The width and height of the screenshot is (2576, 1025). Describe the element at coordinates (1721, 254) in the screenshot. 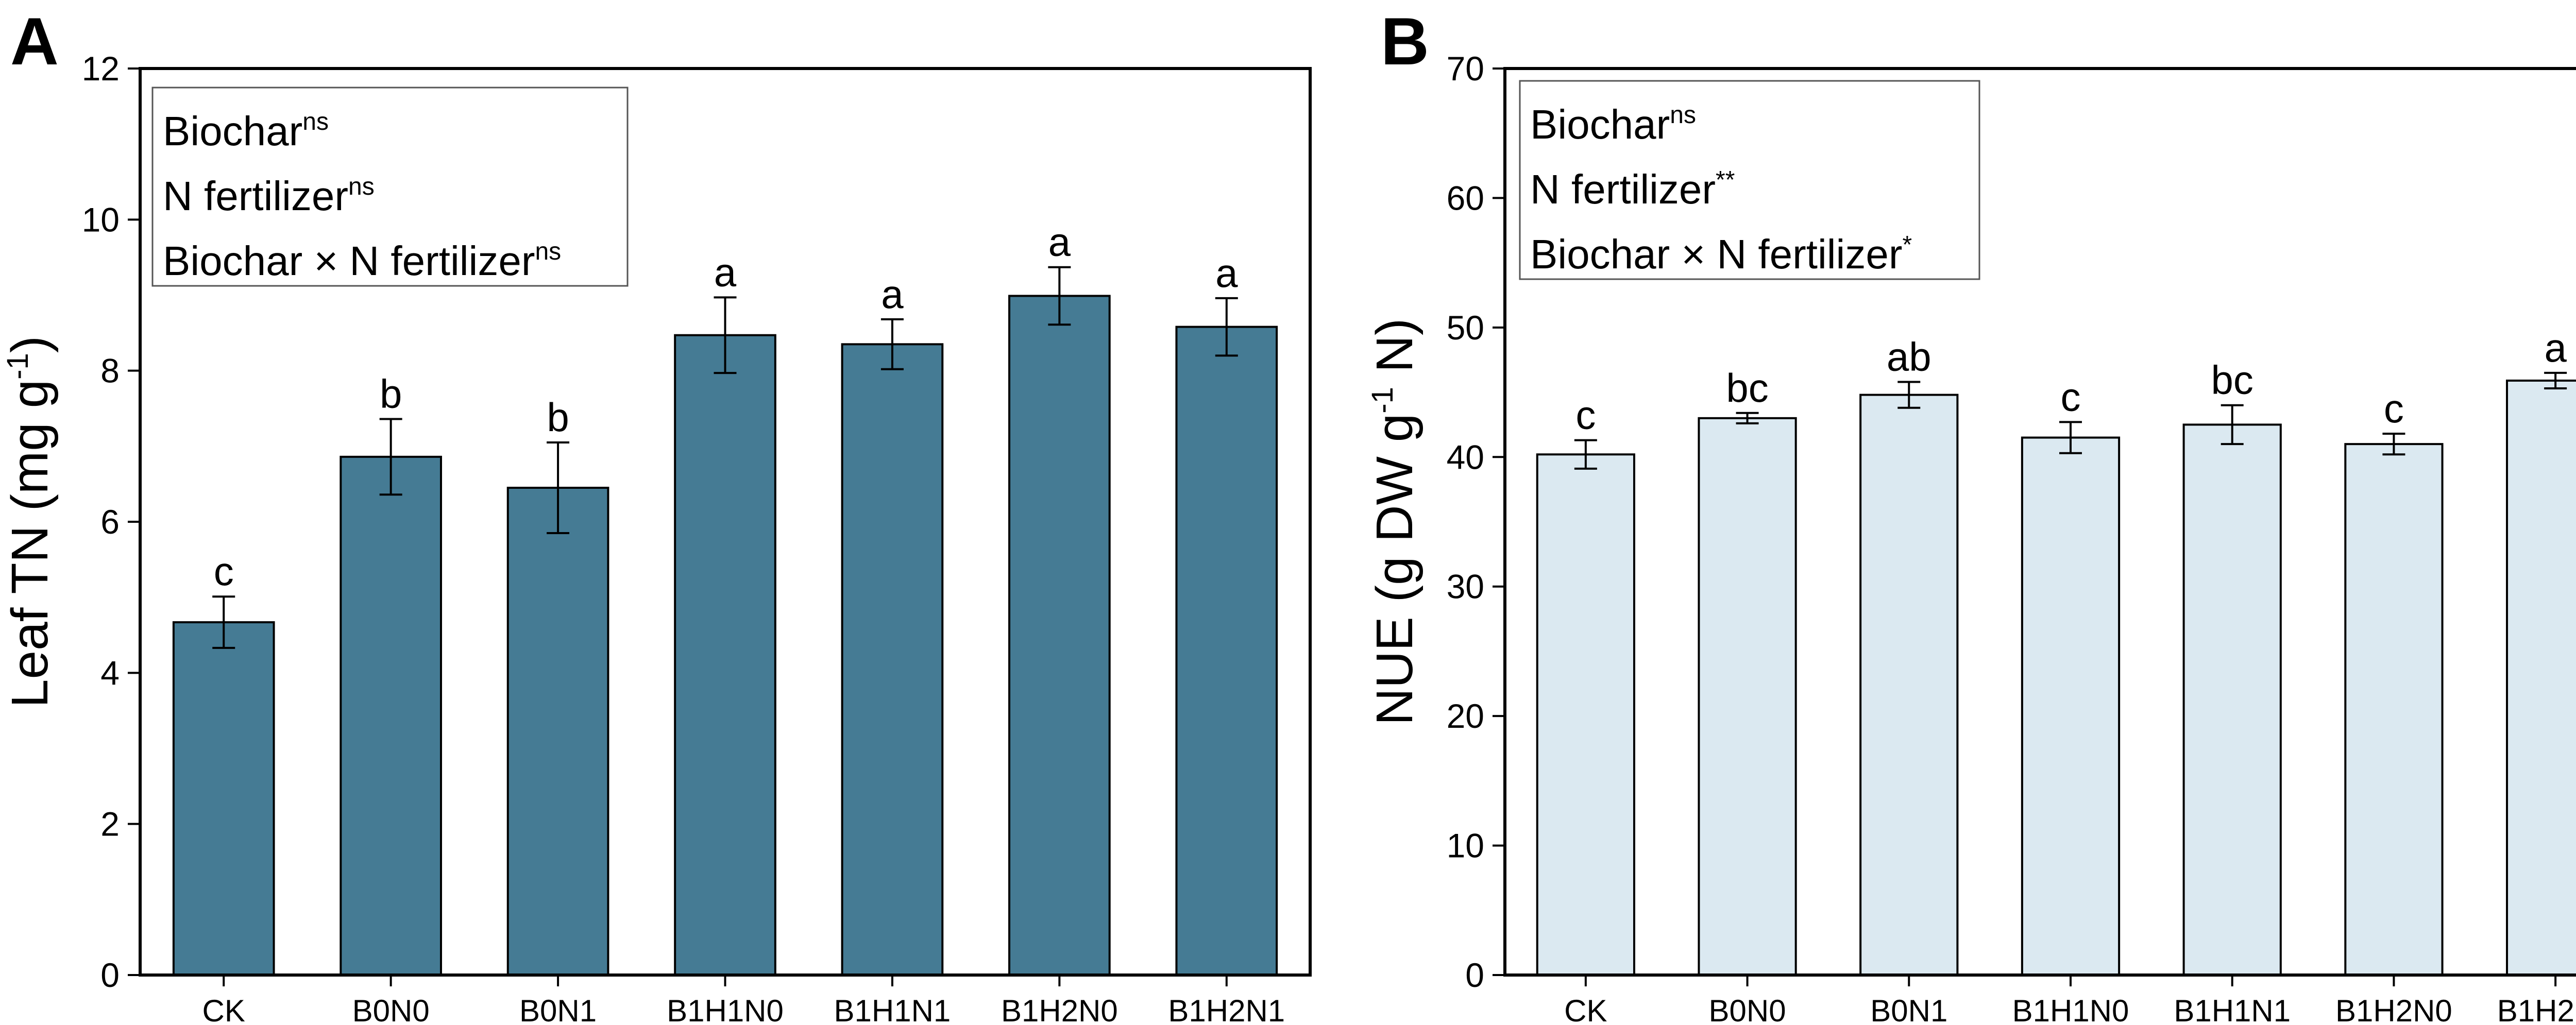

I see `legend-entry: Biochar × N fertilizer*` at that location.